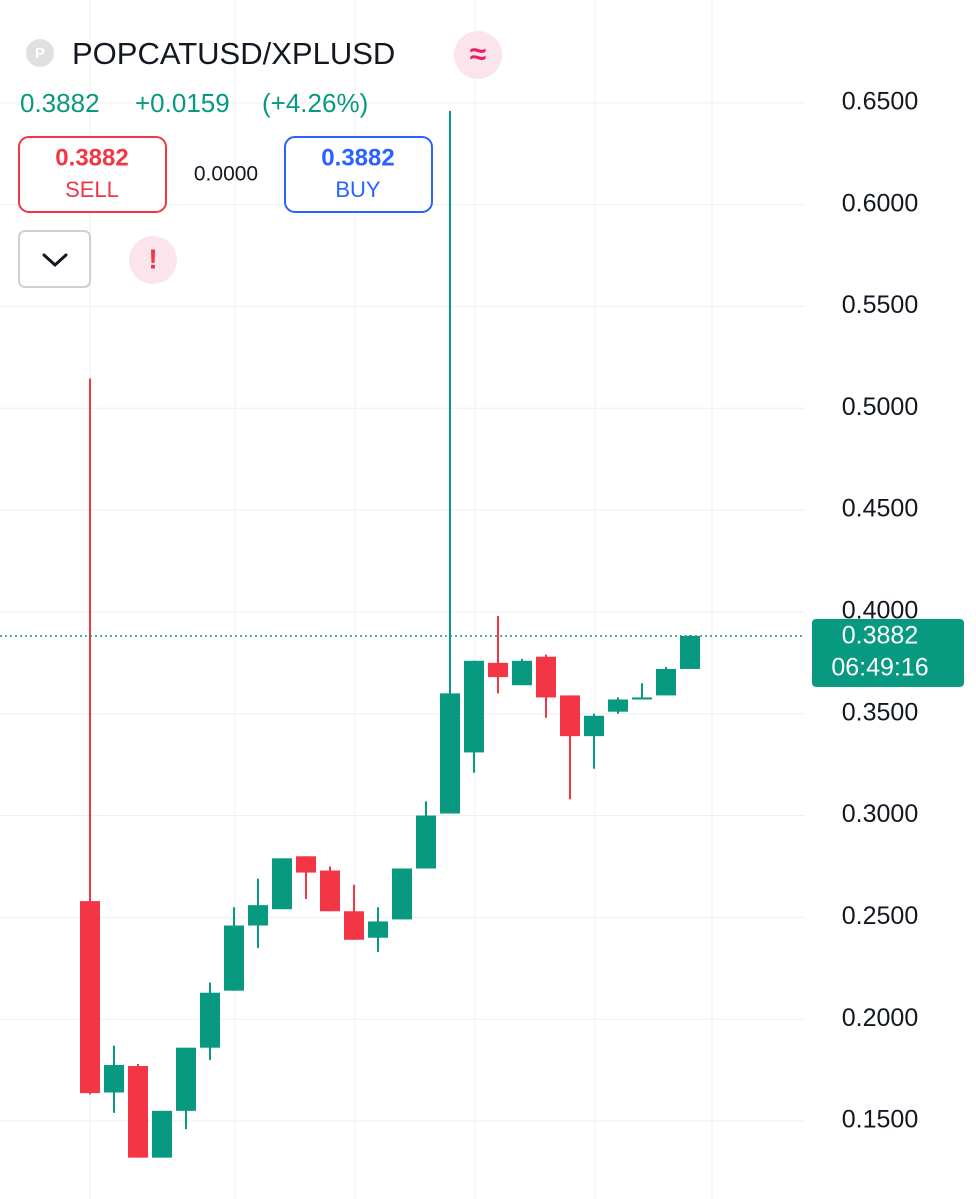  Describe the element at coordinates (358, 189) in the screenshot. I see `buy-label: BUY` at that location.